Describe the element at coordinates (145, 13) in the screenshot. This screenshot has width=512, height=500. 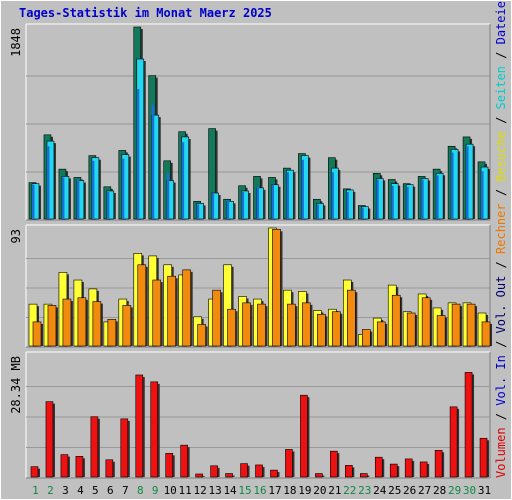
I see `chart-title: Tages-Statistik im Monat Maerz 2025` at that location.